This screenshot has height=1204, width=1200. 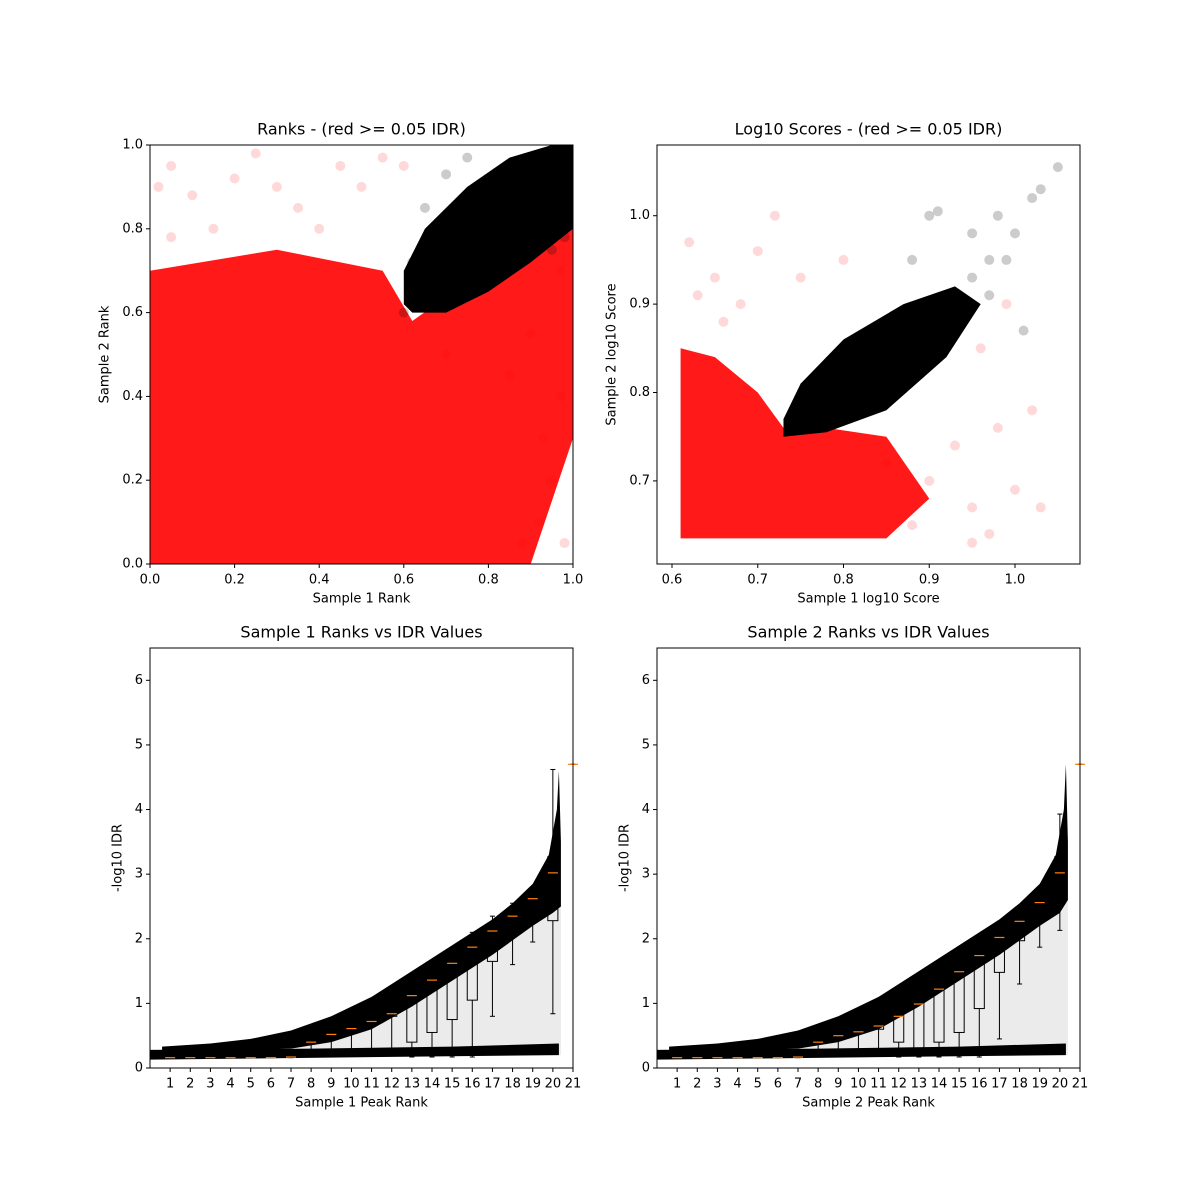 I want to click on x-tick-label: 21, so click(x=573, y=1084).